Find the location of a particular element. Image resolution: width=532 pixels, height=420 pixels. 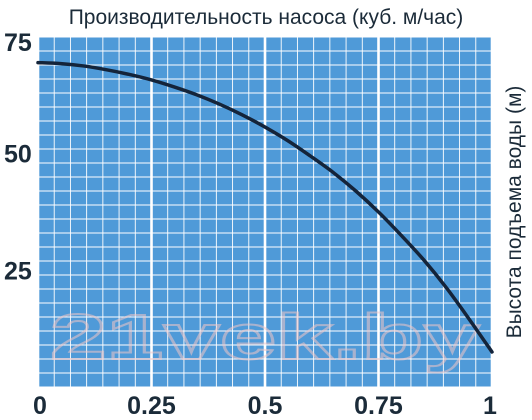

x-tick-label: 0.5 is located at coordinates (265, 406).